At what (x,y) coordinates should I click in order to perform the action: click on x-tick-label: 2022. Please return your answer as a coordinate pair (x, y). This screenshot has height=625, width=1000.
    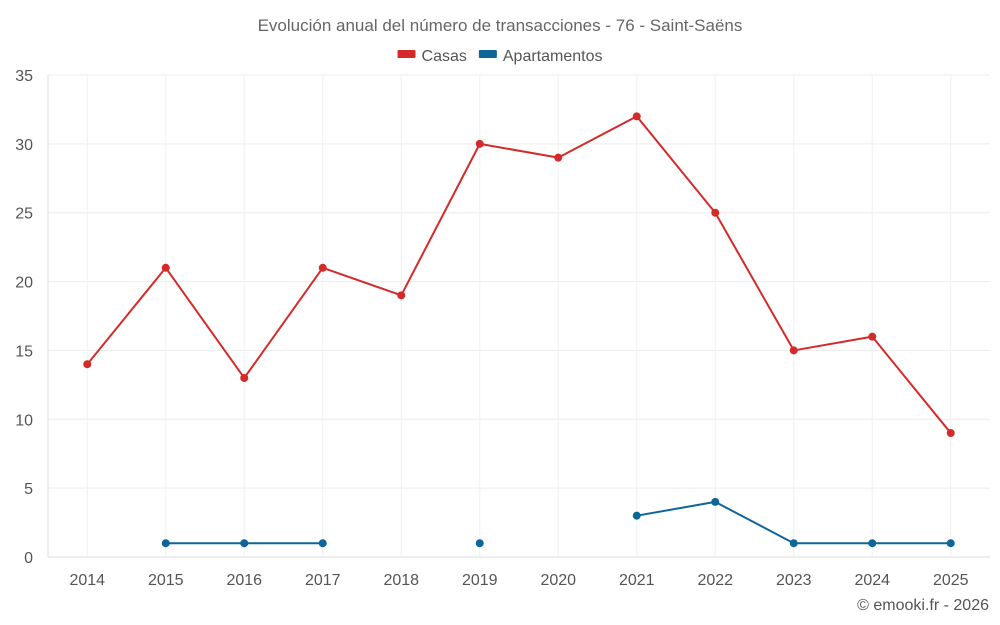
    Looking at the image, I should click on (715, 580).